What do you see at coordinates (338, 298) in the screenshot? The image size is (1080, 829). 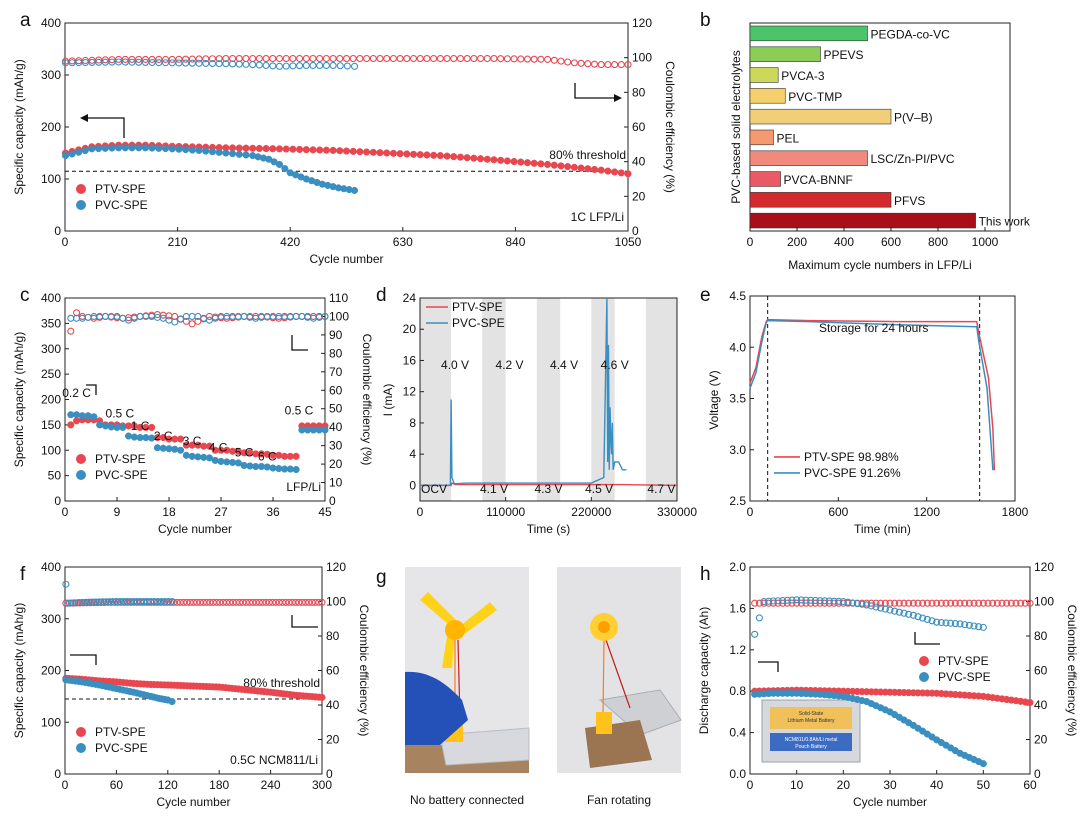 I see `y2-tick-label: 110` at bounding box center [338, 298].